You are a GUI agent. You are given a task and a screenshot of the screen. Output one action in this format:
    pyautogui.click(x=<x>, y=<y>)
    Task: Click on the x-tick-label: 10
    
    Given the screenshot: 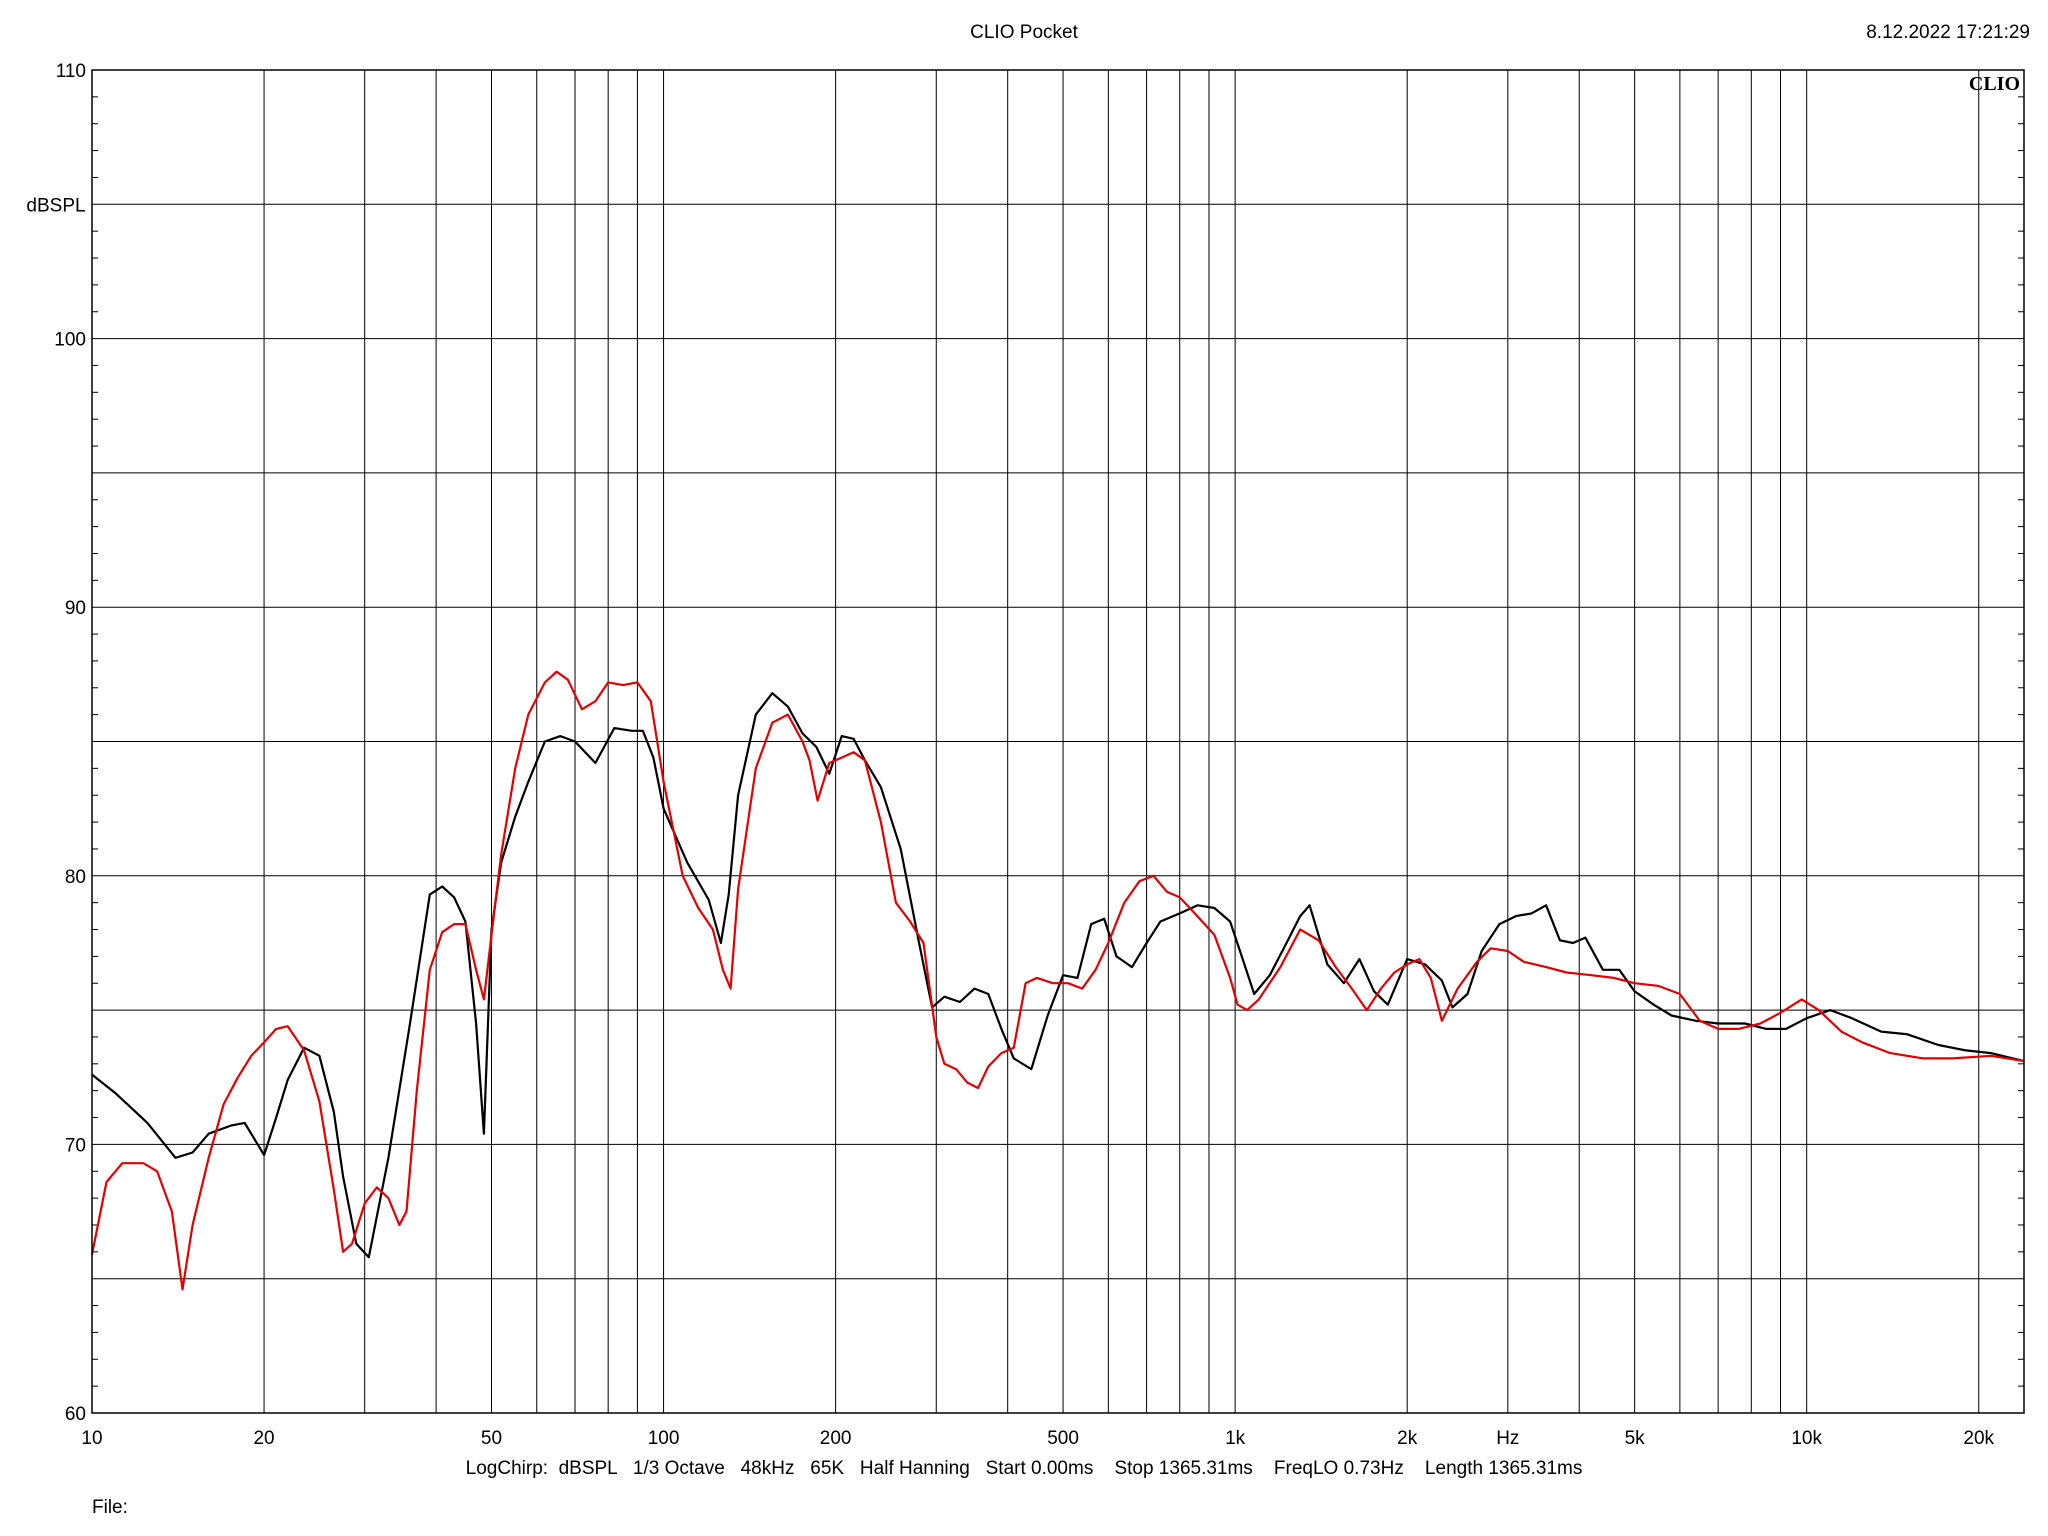 What is the action you would take?
    pyautogui.click(x=91, y=1438)
    